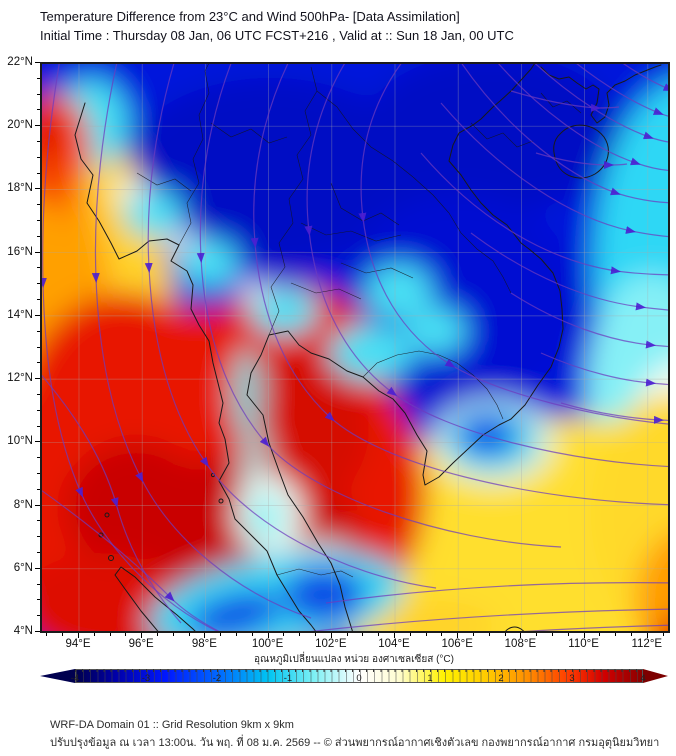 This screenshot has width=676, height=756. What do you see at coordinates (288, 678) in the screenshot?
I see `colorbar-tick-label: -1` at bounding box center [288, 678].